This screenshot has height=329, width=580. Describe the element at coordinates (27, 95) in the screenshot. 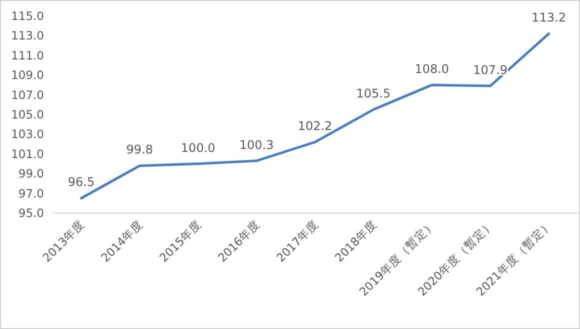

I see `y-tick-label: 107.0` at that location.